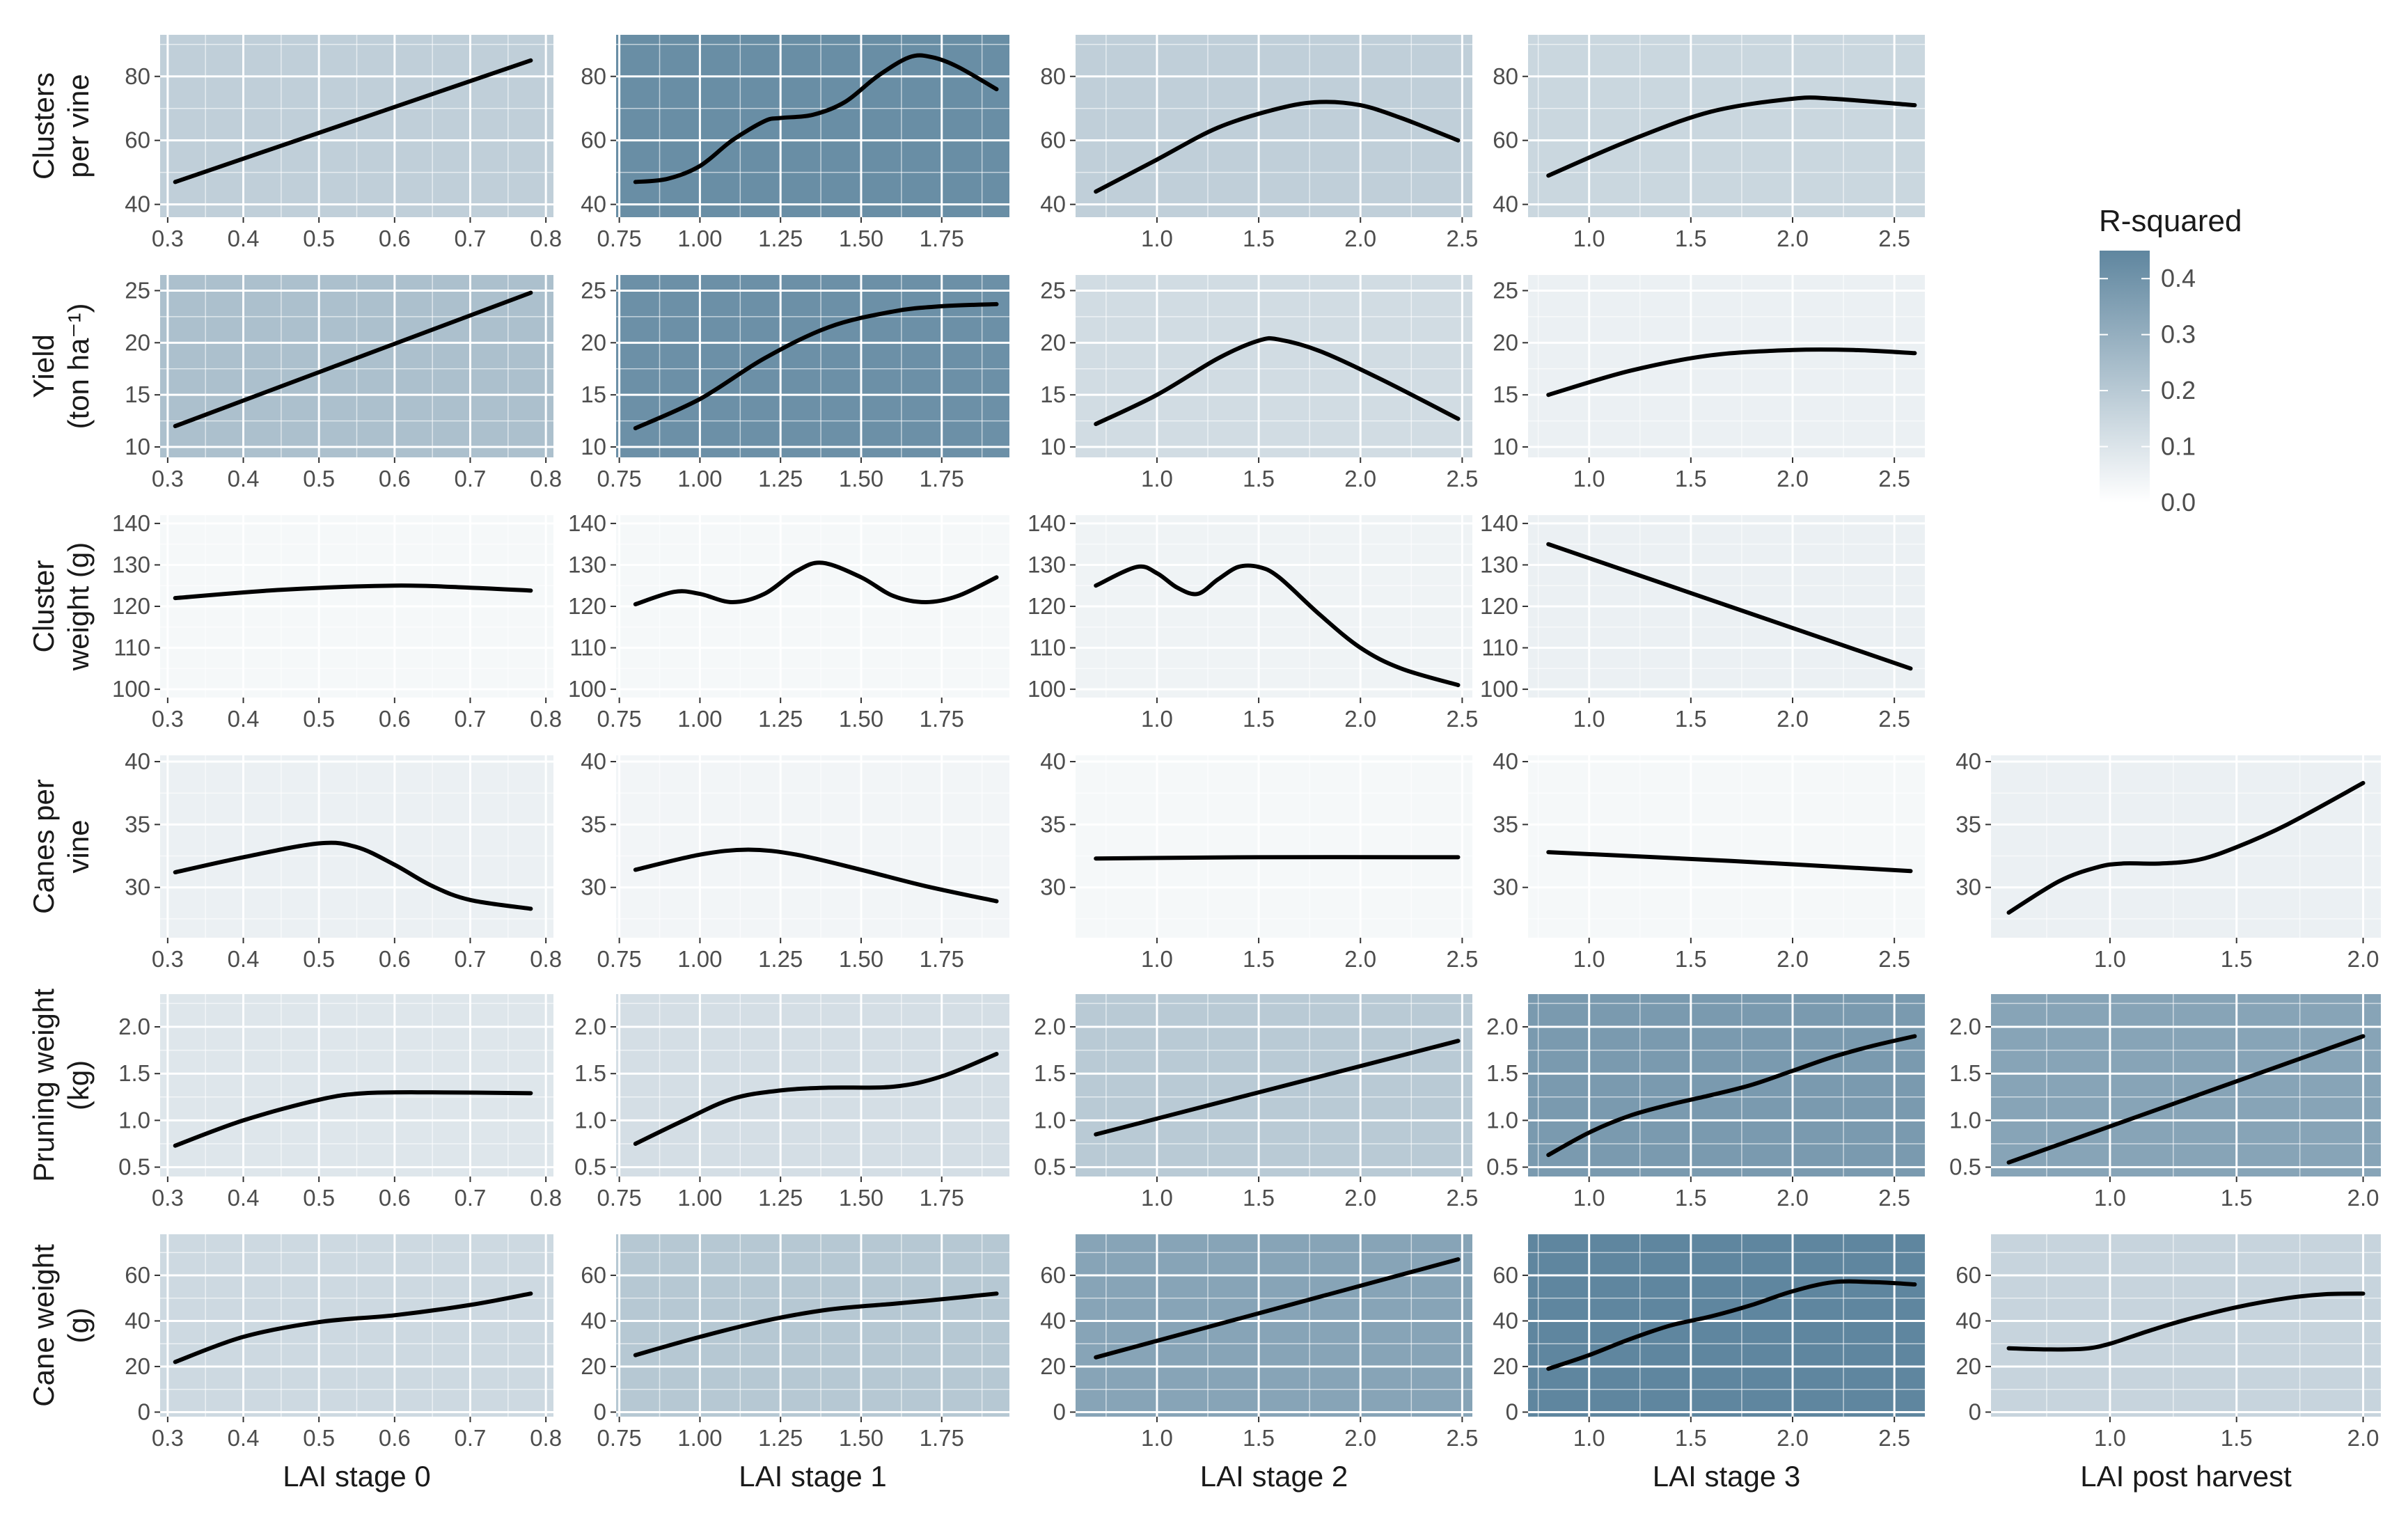 This screenshot has height=1519, width=2408. Describe the element at coordinates (395, 959) in the screenshot. I see `x-tick-label: 0.6` at that location.